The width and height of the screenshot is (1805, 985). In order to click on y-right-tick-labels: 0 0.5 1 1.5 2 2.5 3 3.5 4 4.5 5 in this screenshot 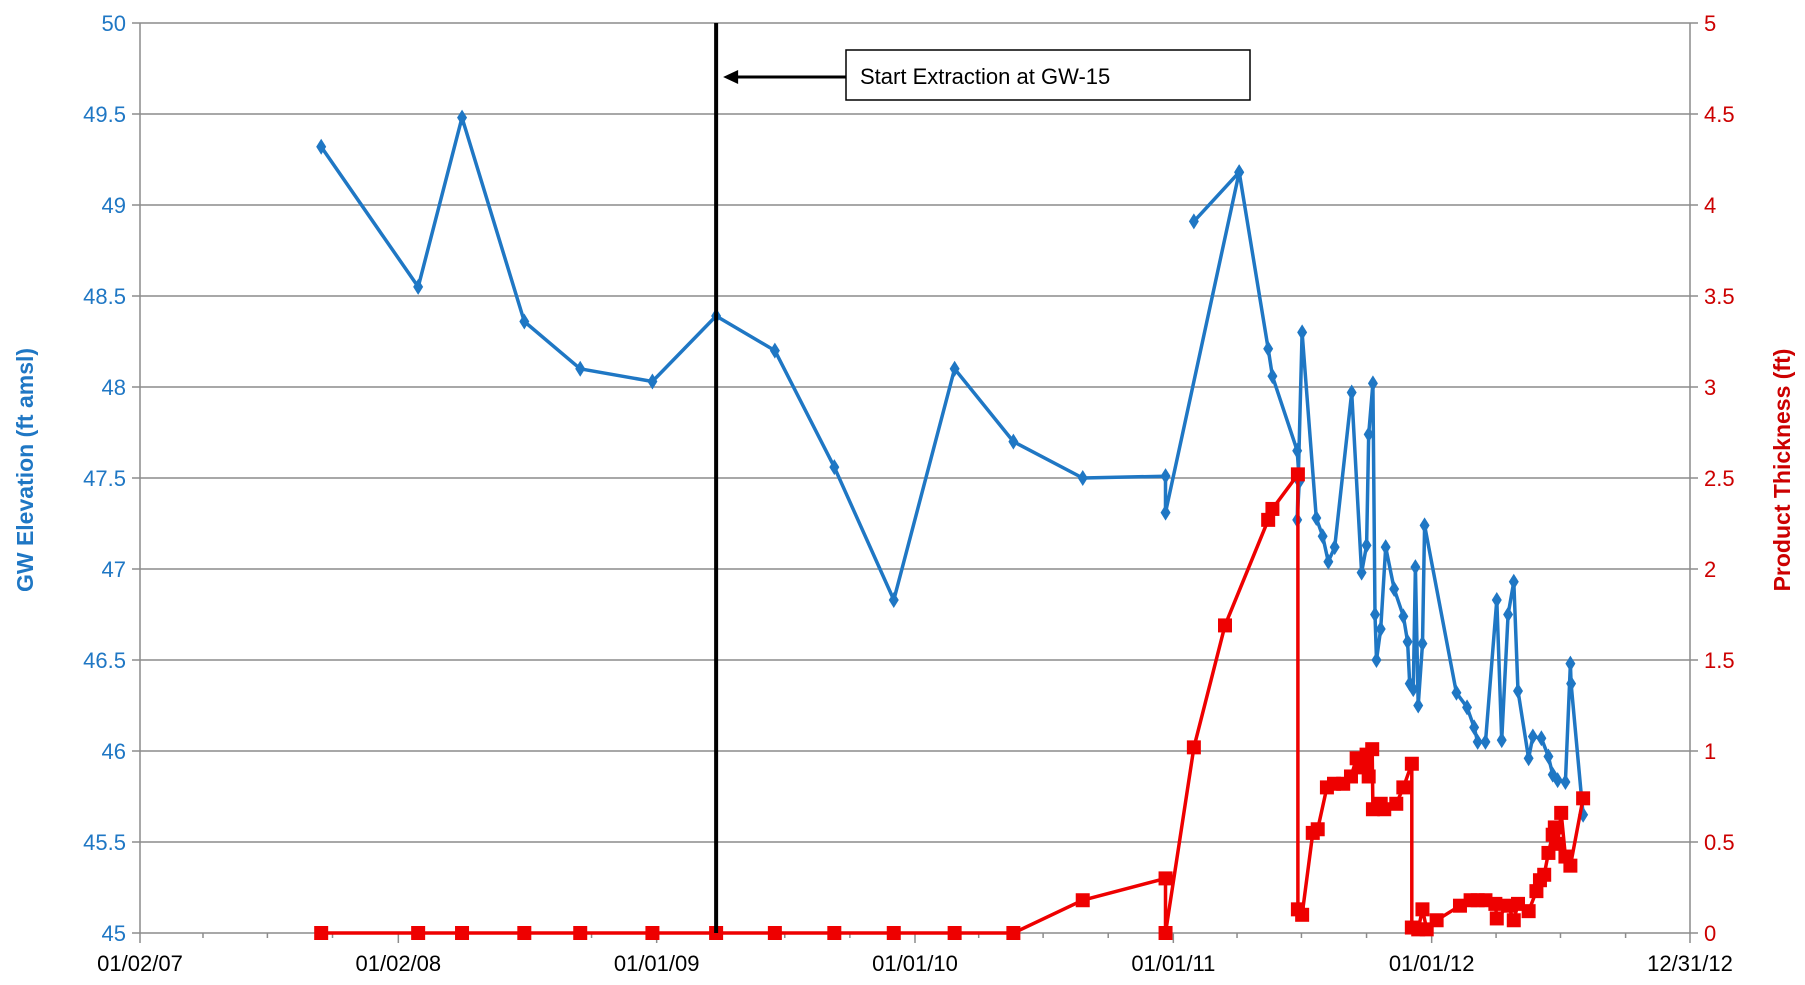, I will do `click(1719, 478)`.